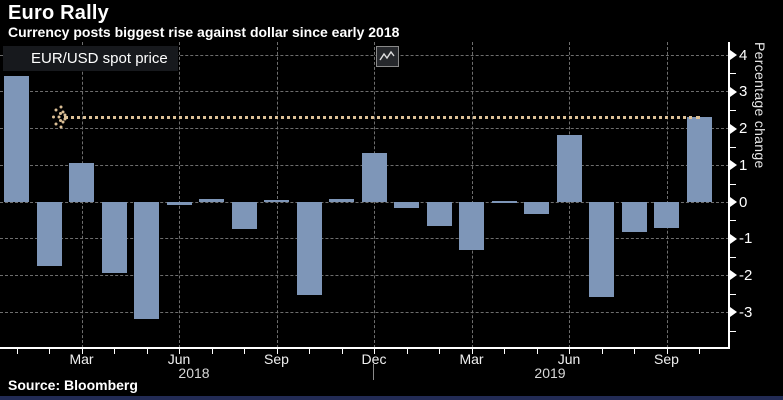  What do you see at coordinates (365, 348) in the screenshot?
I see `x-axis-line` at bounding box center [365, 348].